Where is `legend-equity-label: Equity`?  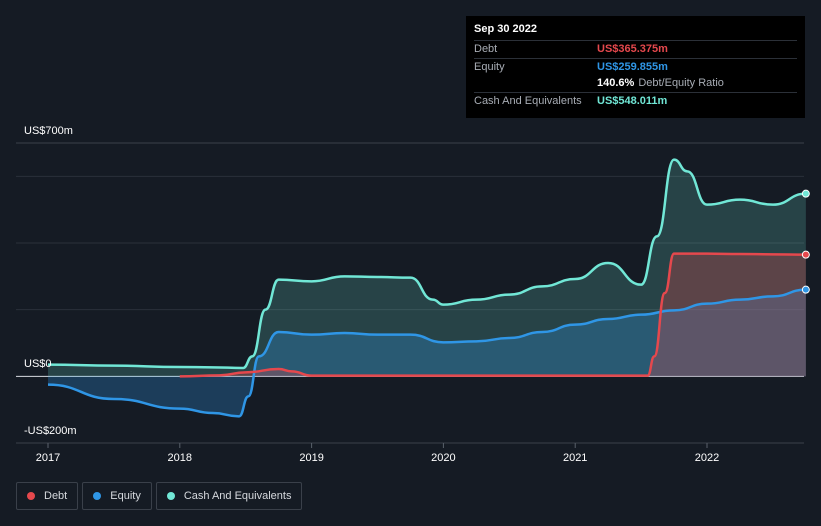 legend-equity-label: Equity is located at coordinates (125, 496).